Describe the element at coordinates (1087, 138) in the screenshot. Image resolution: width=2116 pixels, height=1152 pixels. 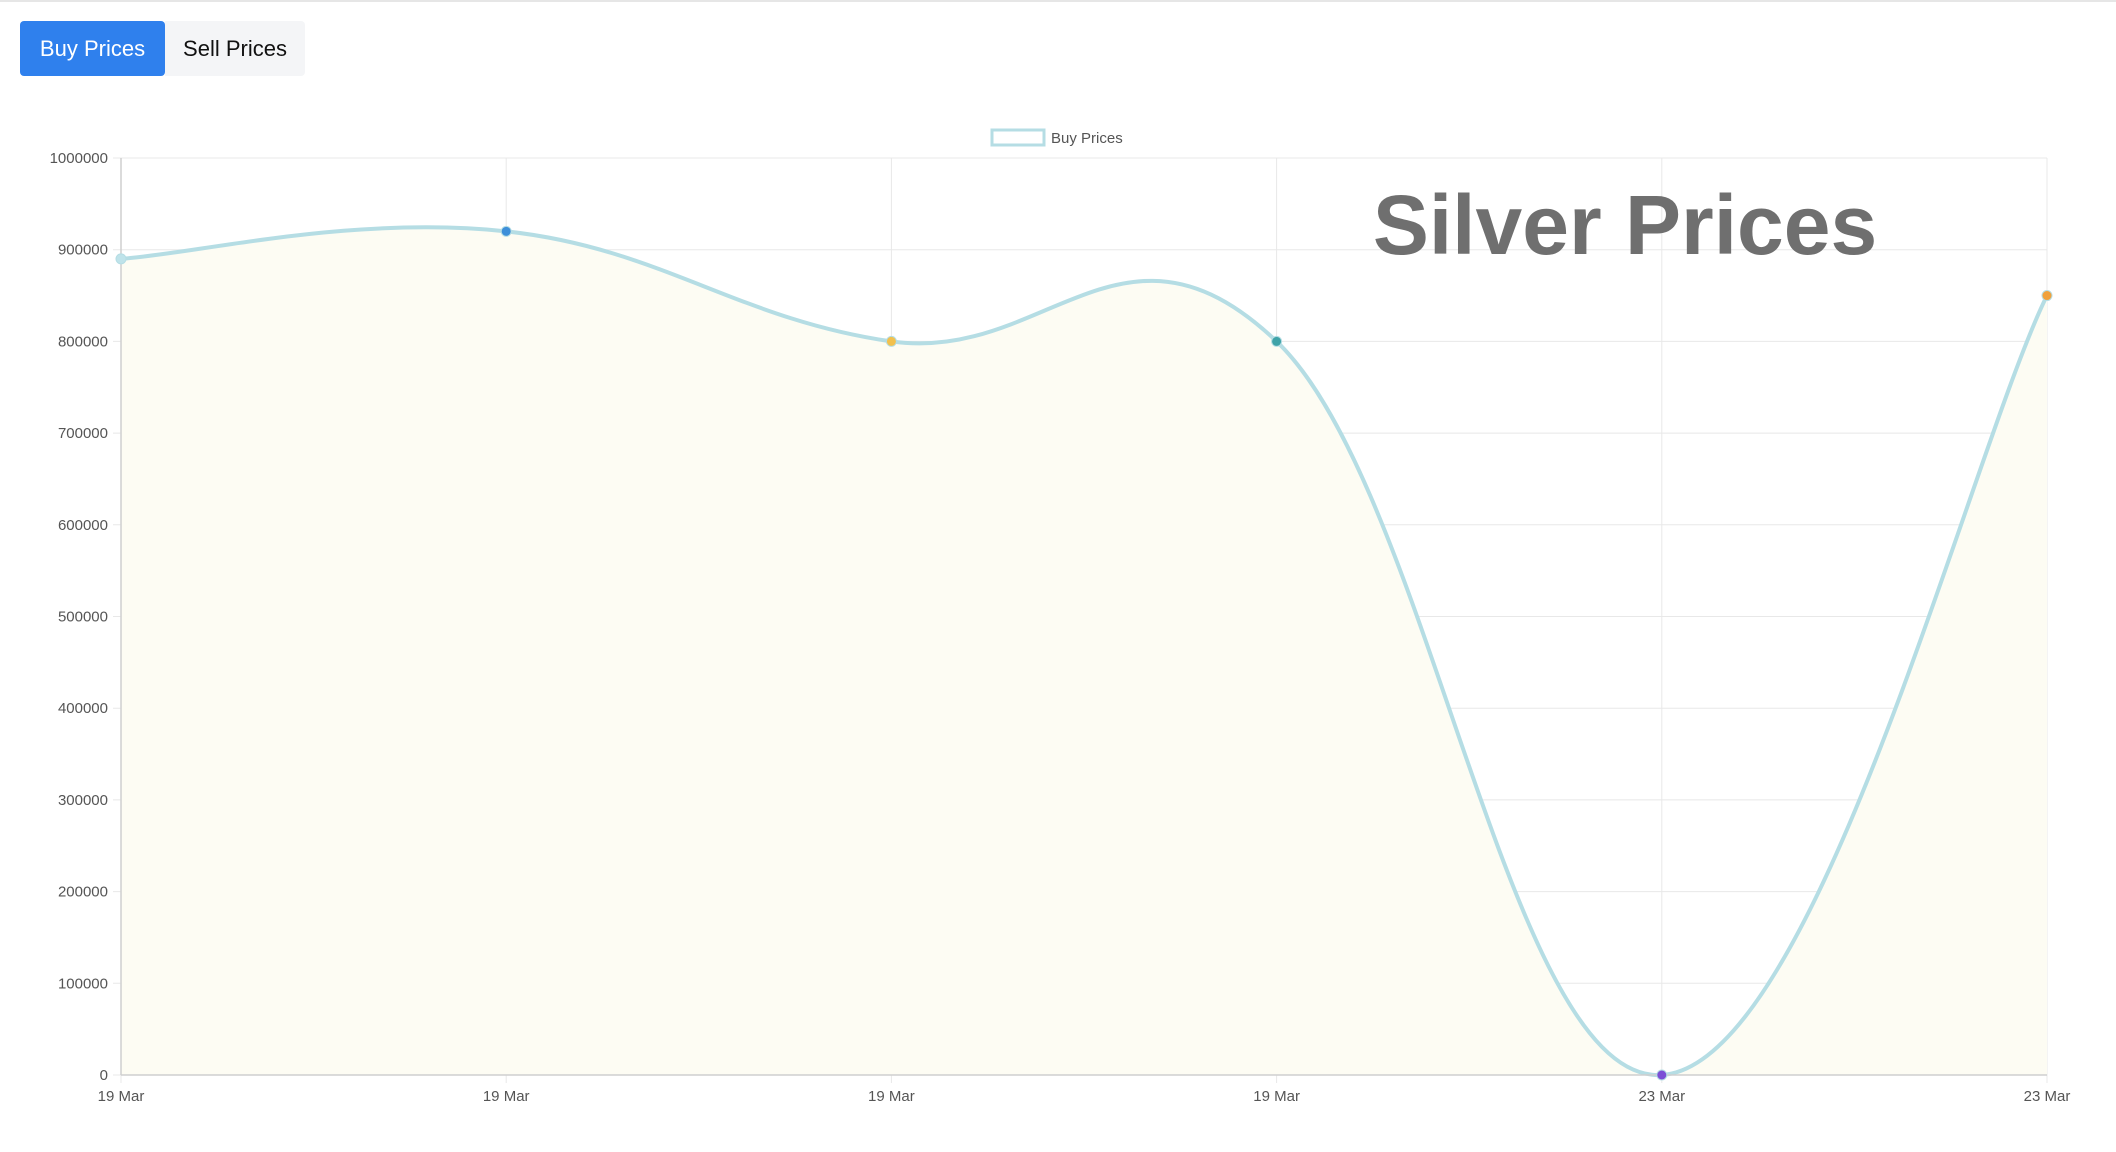
I see `legend-label: Buy Prices` at that location.